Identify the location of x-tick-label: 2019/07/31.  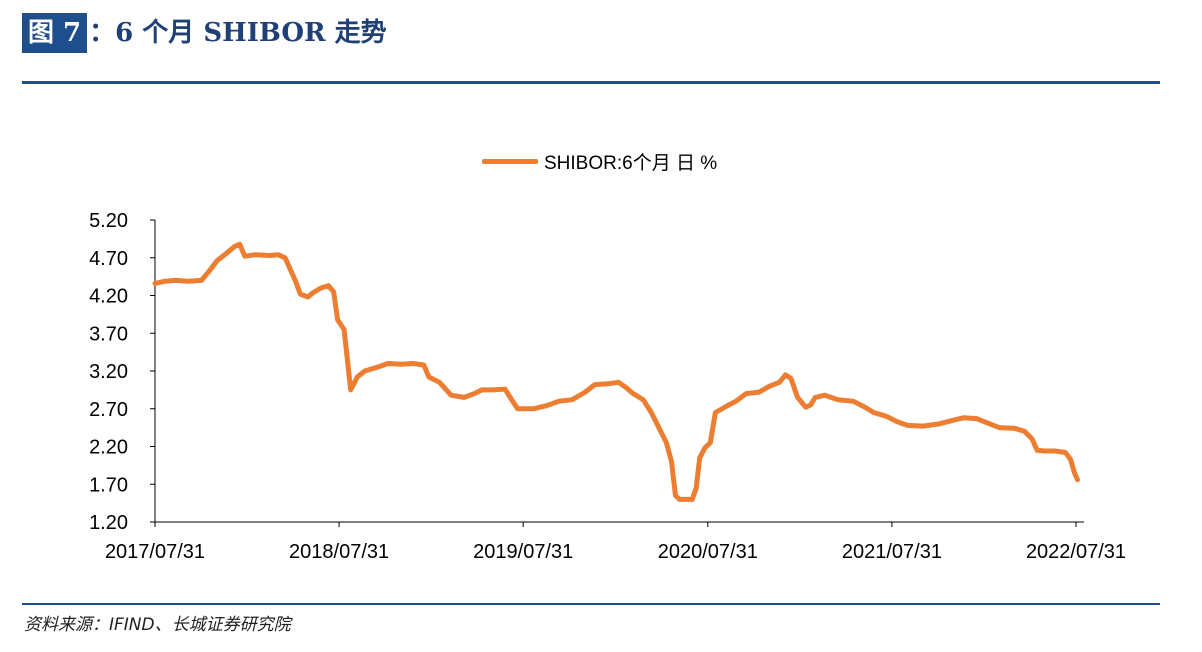
(523, 552).